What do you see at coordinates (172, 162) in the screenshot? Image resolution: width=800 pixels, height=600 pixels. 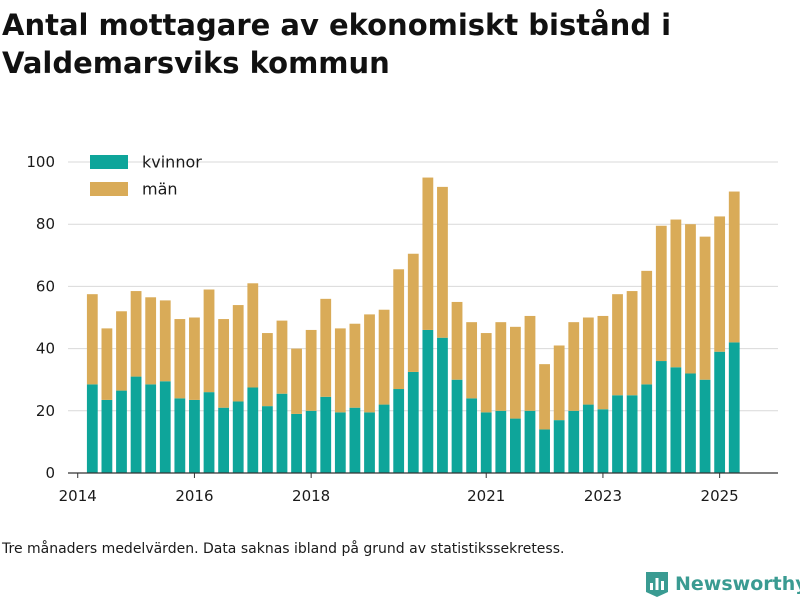 I see `legend-label-kvinnor: kvinnor` at bounding box center [172, 162].